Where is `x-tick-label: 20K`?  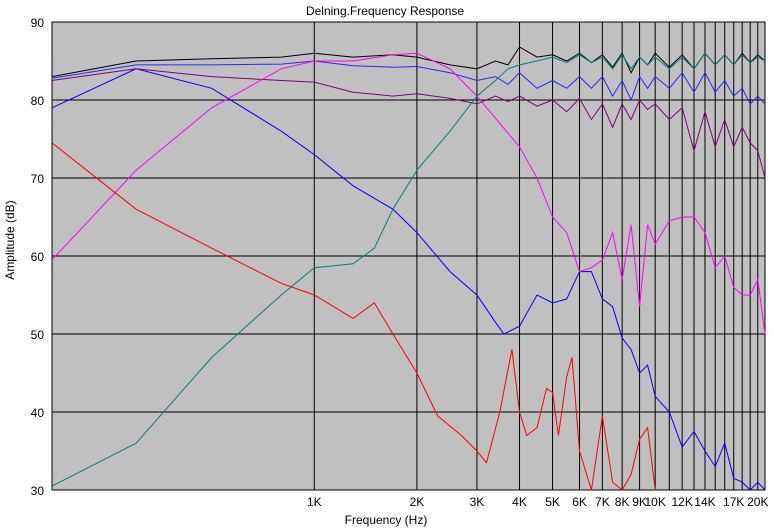
x-tick-label: 20K is located at coordinates (757, 502).